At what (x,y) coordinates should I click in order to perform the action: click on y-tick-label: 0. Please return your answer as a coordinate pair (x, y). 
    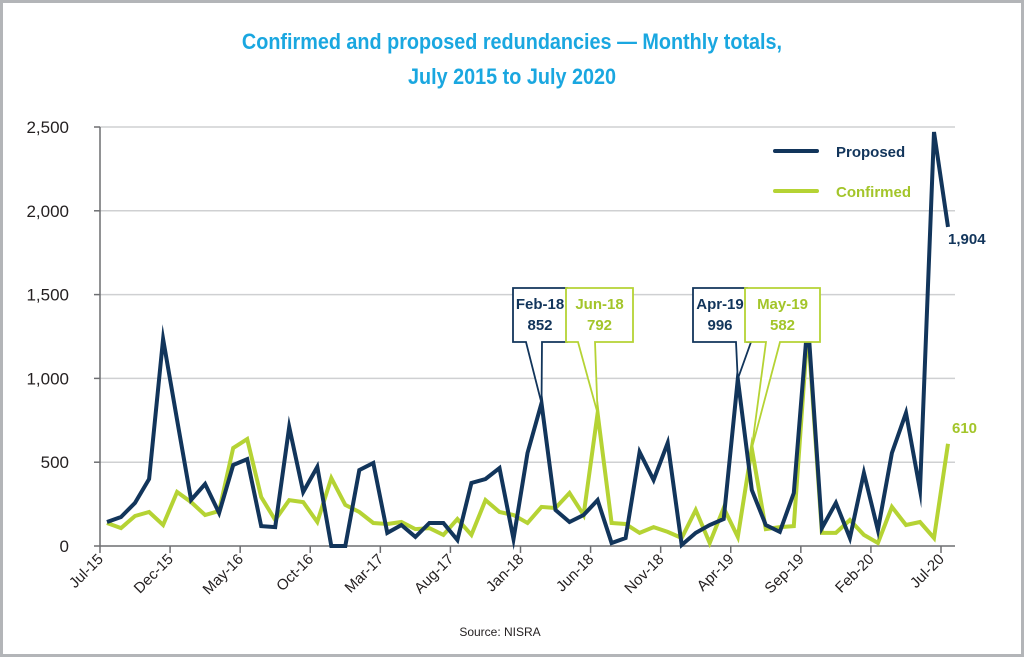
    Looking at the image, I should click on (64, 546).